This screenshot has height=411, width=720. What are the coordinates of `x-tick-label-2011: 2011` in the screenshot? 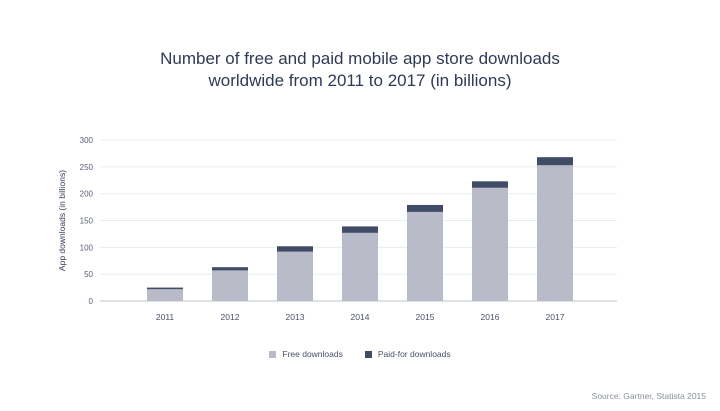 It's located at (165, 317).